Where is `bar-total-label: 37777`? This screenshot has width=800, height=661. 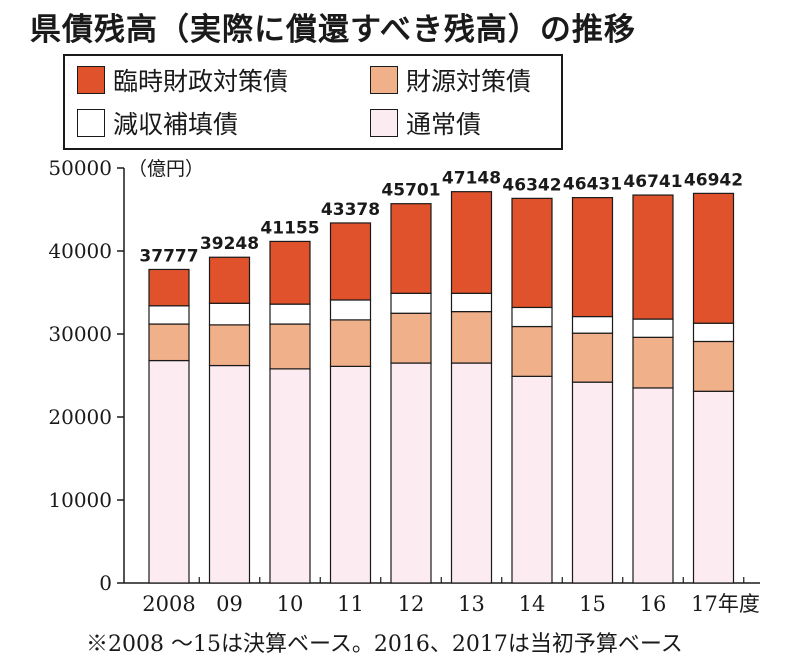 bar-total-label: 37777 is located at coordinates (168, 256).